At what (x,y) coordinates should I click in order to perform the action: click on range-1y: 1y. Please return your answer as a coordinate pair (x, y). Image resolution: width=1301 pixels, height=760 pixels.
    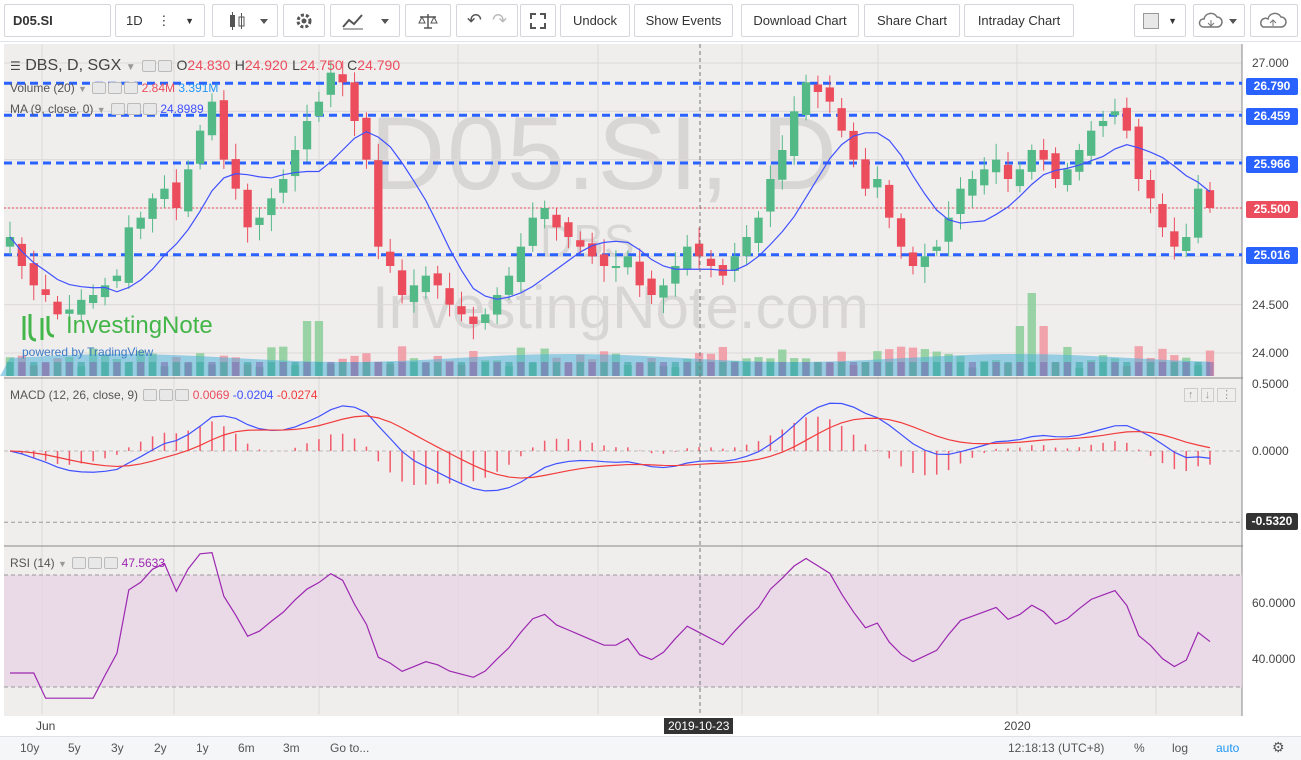
    Looking at the image, I should click on (202, 748).